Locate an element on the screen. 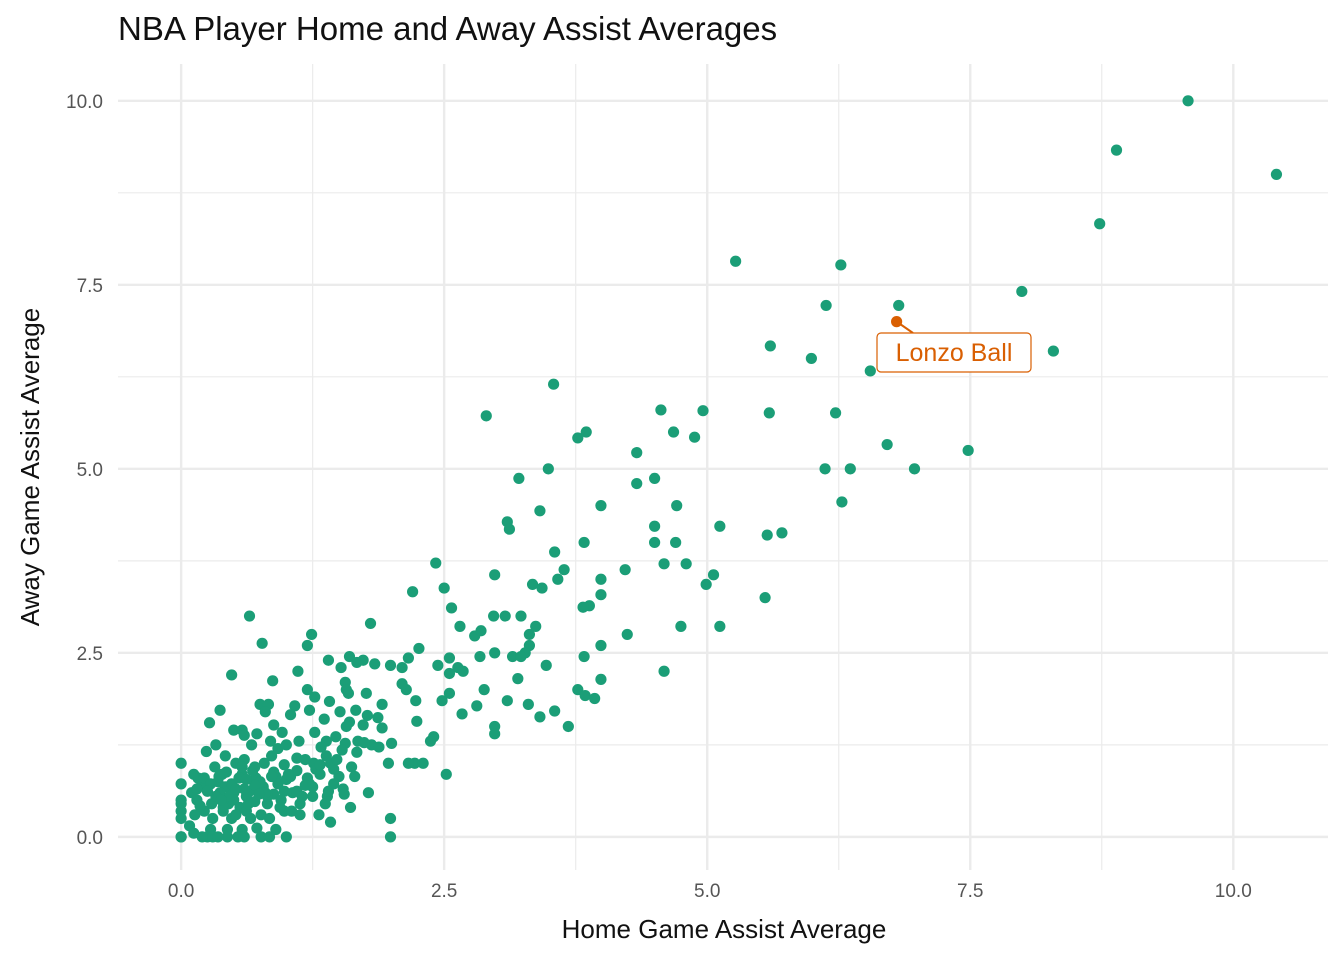 The width and height of the screenshot is (1344, 960). x-tick-label: 5.0 is located at coordinates (707, 891).